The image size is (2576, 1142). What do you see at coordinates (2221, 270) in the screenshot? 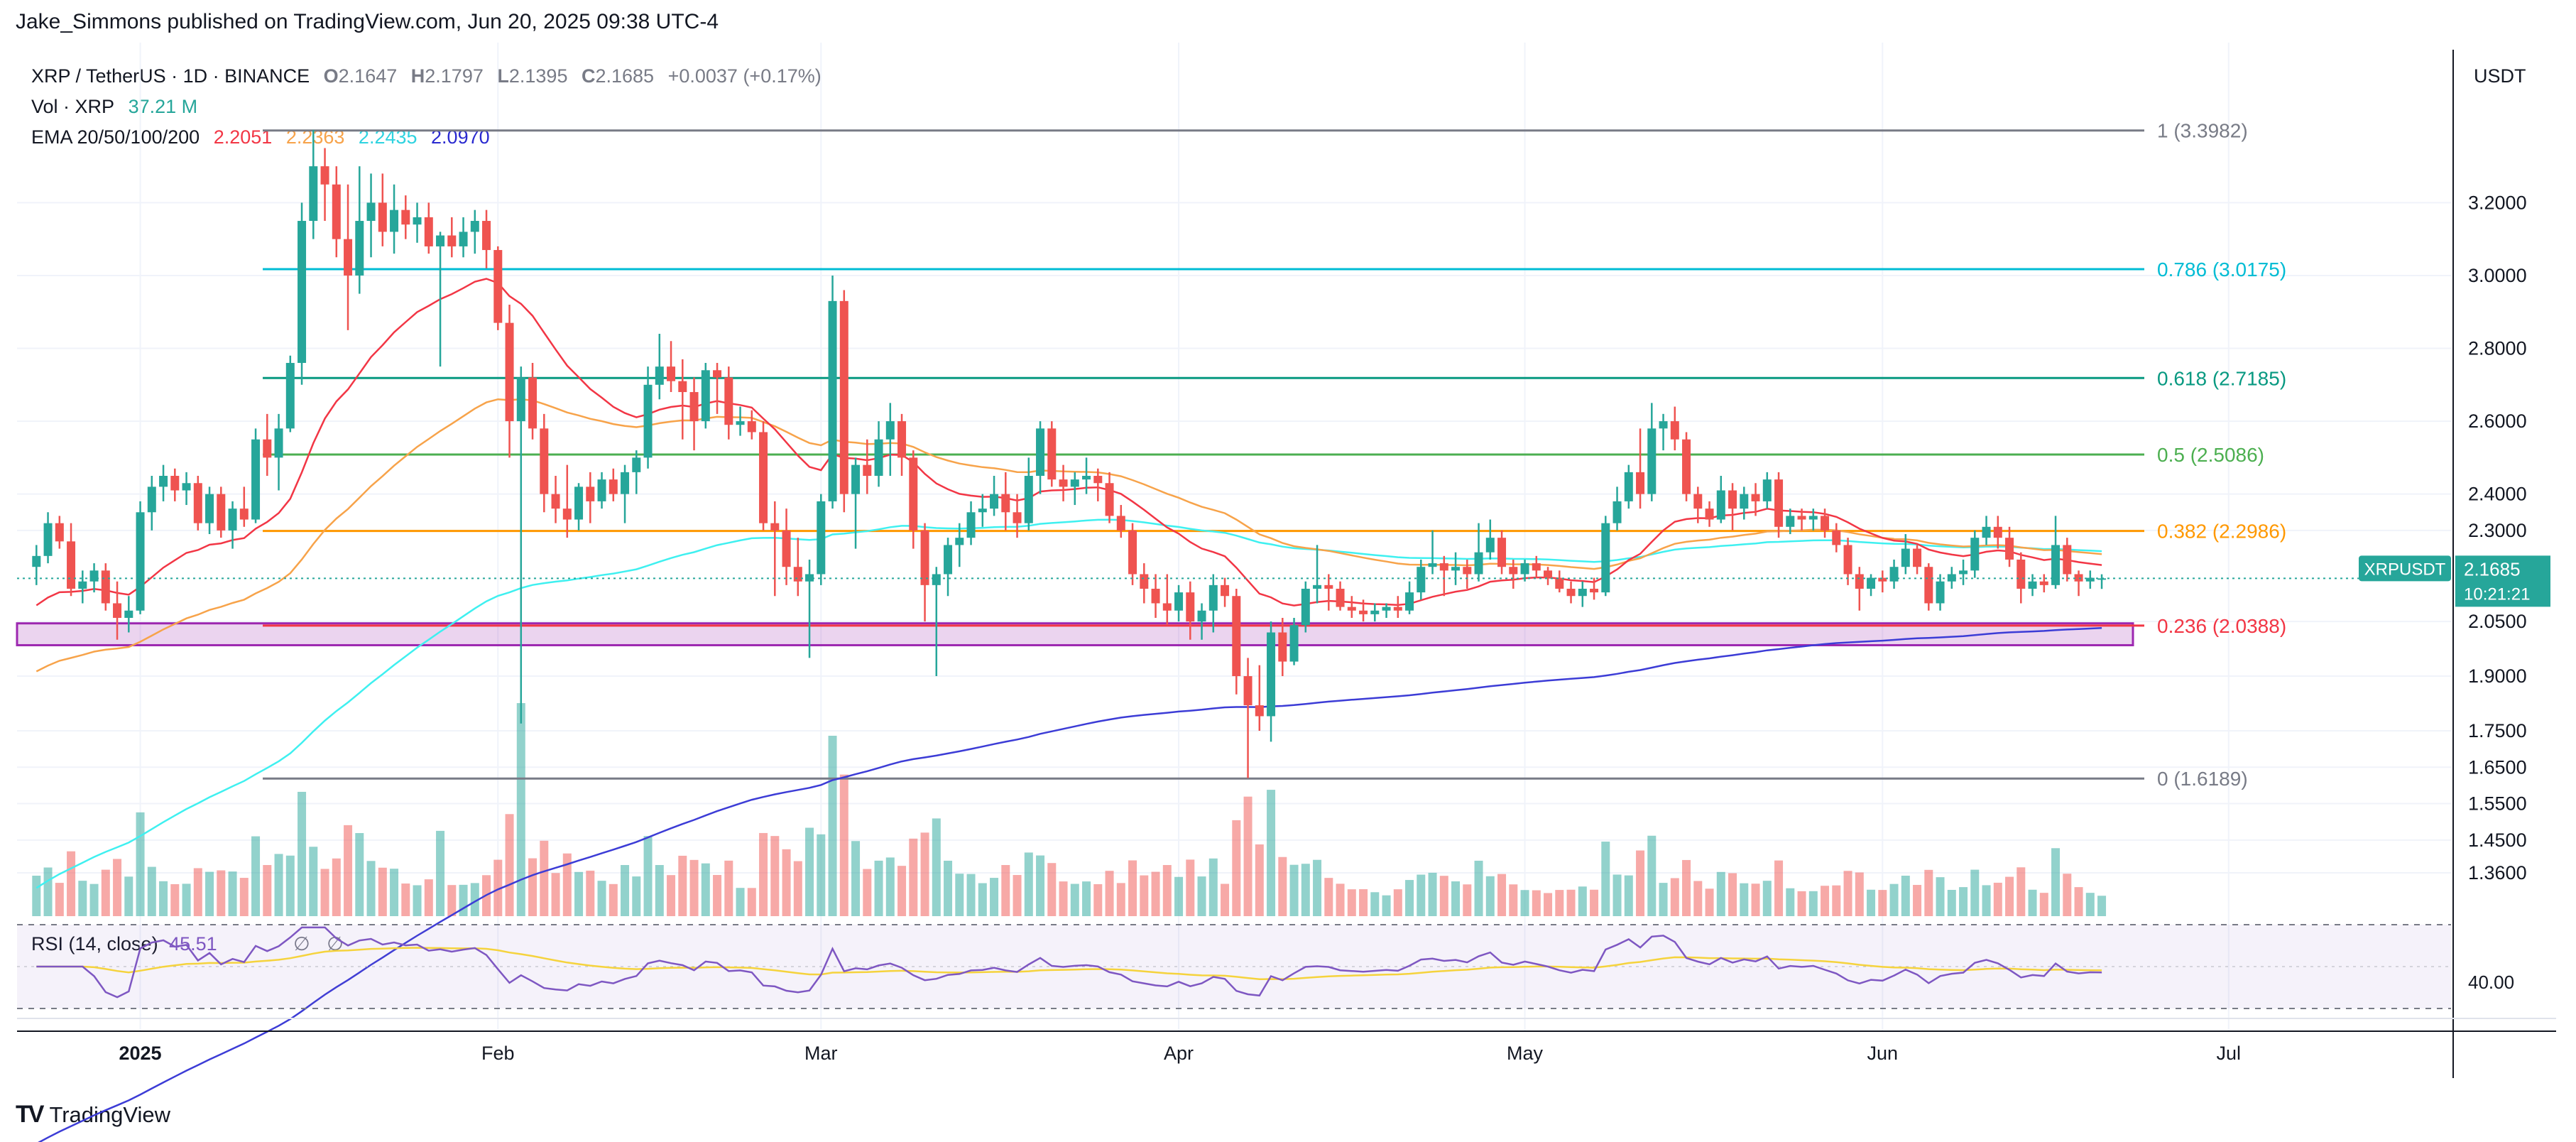
I see `fib-level-label: 0.786 (3.0175)` at bounding box center [2221, 270].